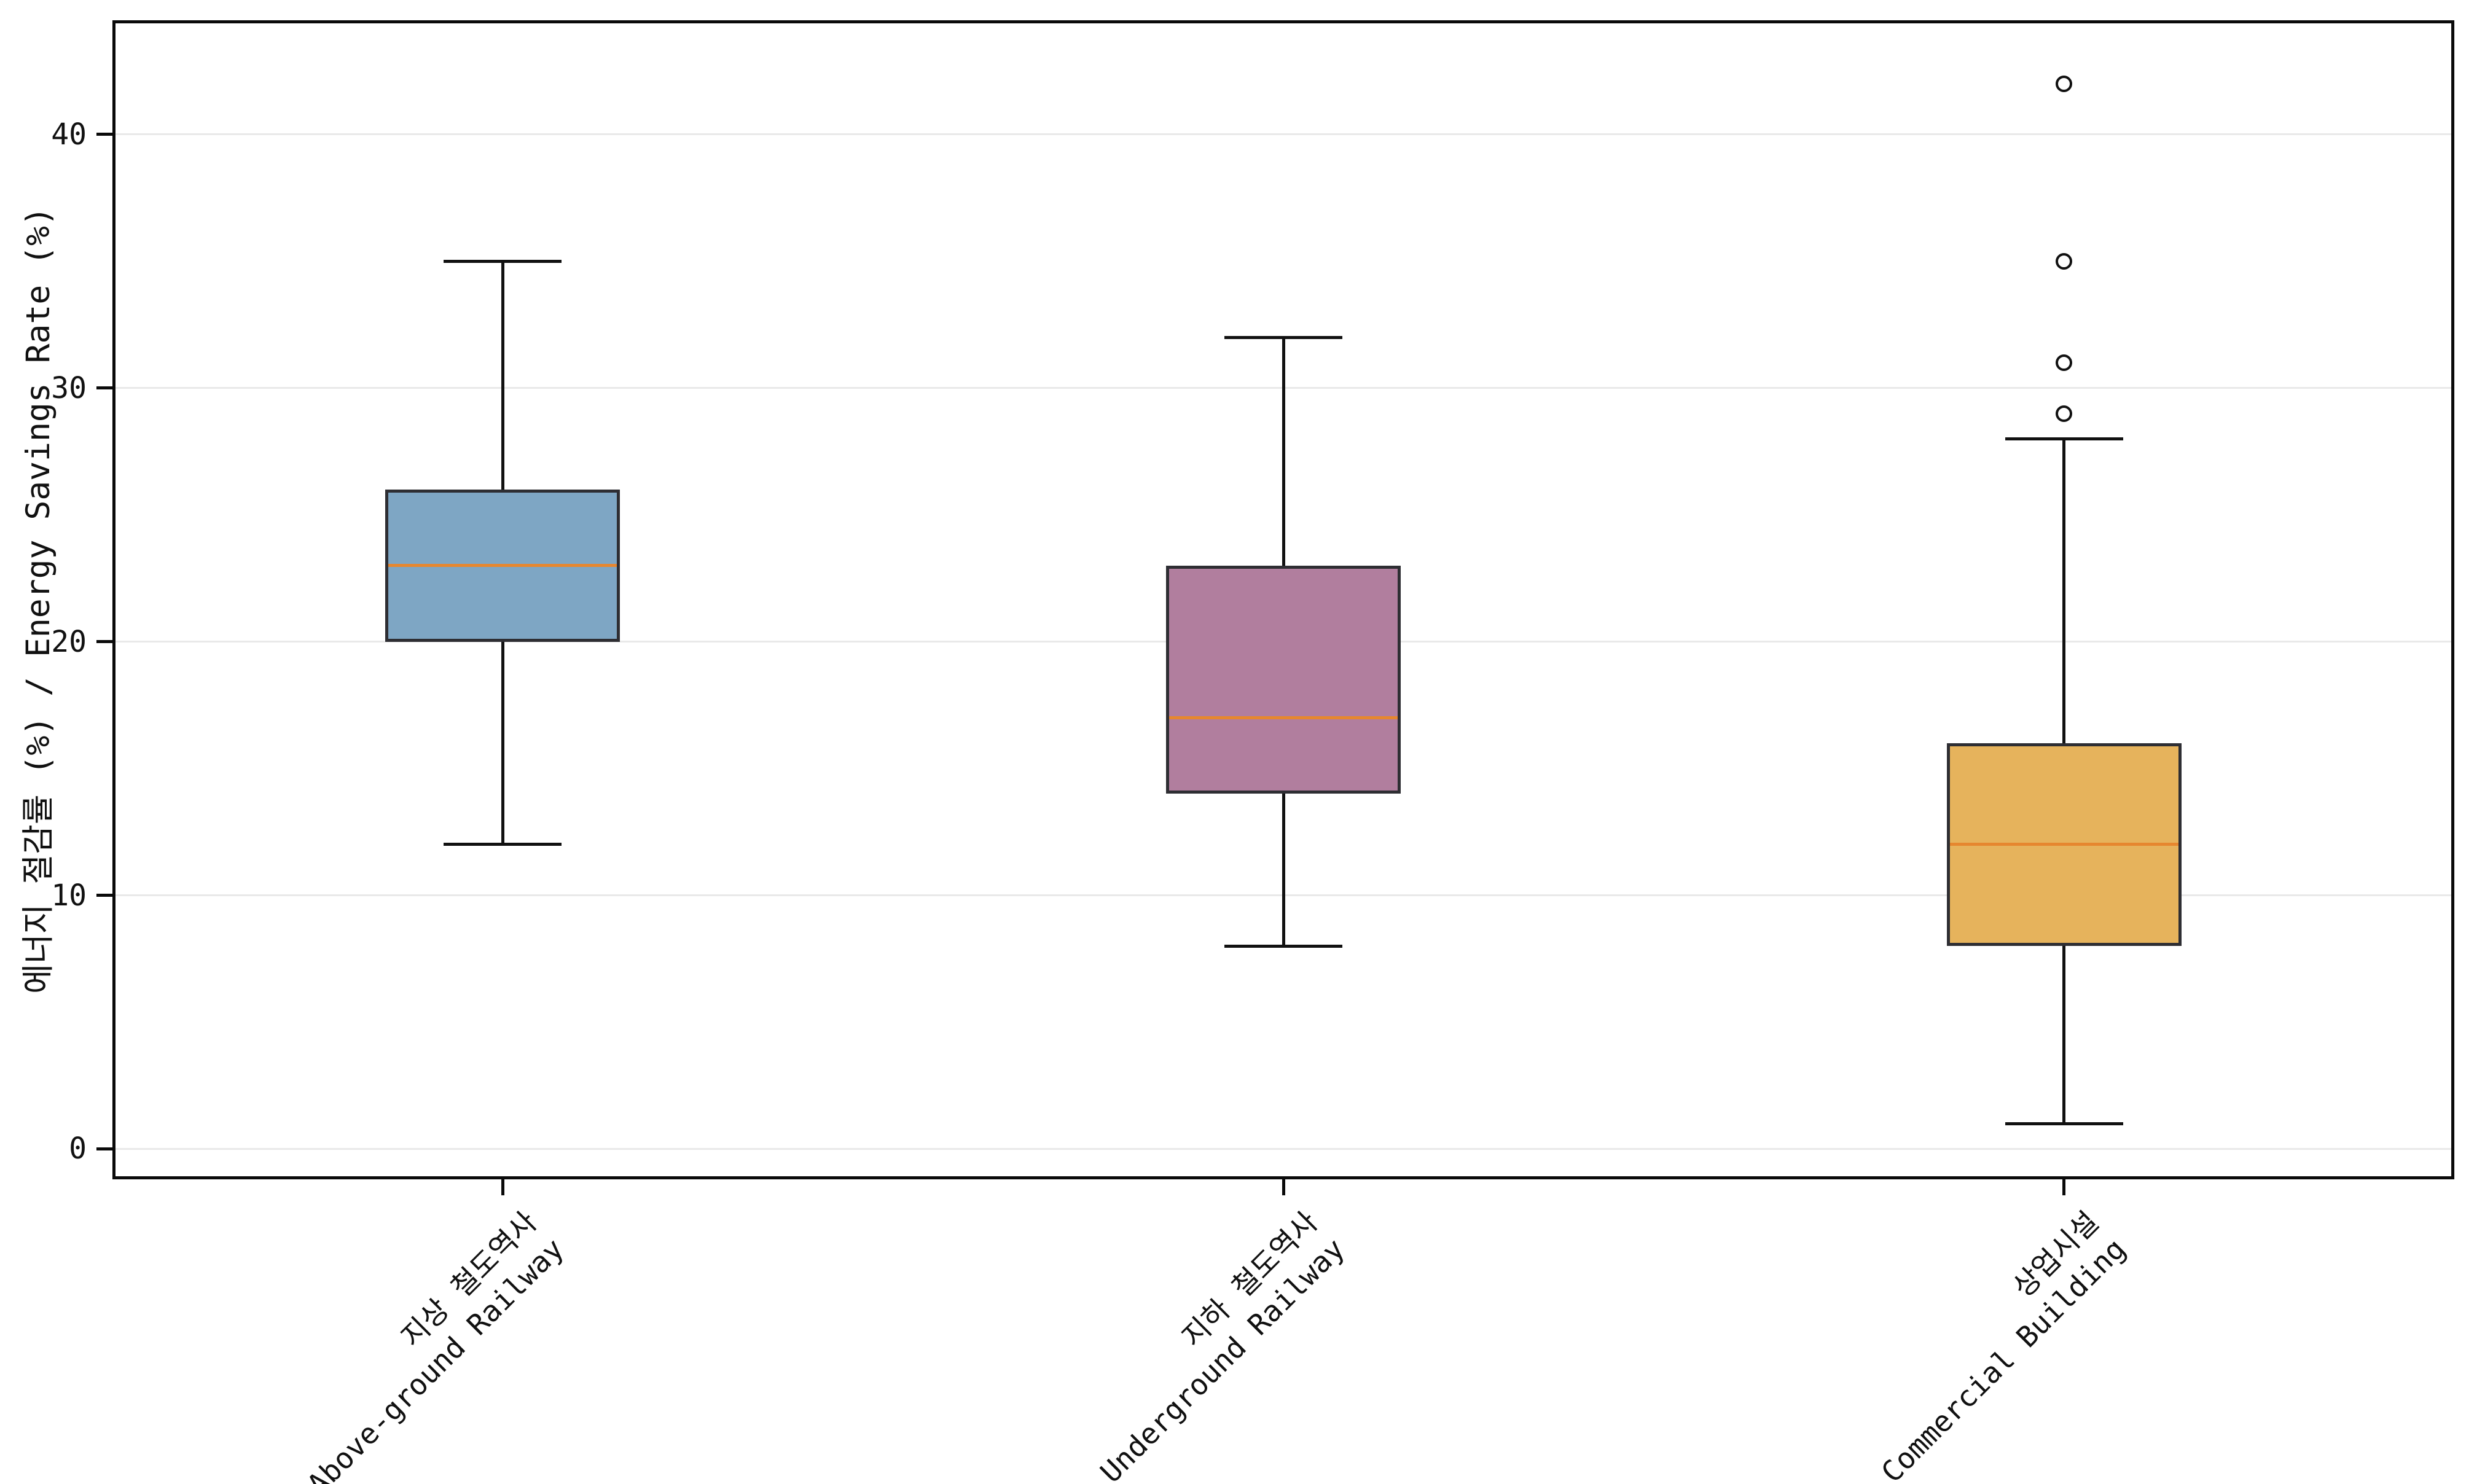 Image resolution: width=2466 pixels, height=1484 pixels. Describe the element at coordinates (1283, 1148) in the screenshot. I see `gridline-y0` at that location.